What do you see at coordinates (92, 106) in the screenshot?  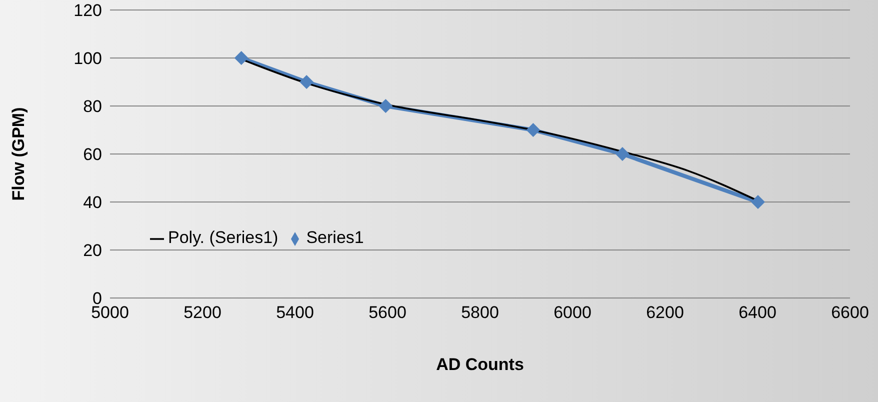 I see `y-tick-label: 80` at bounding box center [92, 106].